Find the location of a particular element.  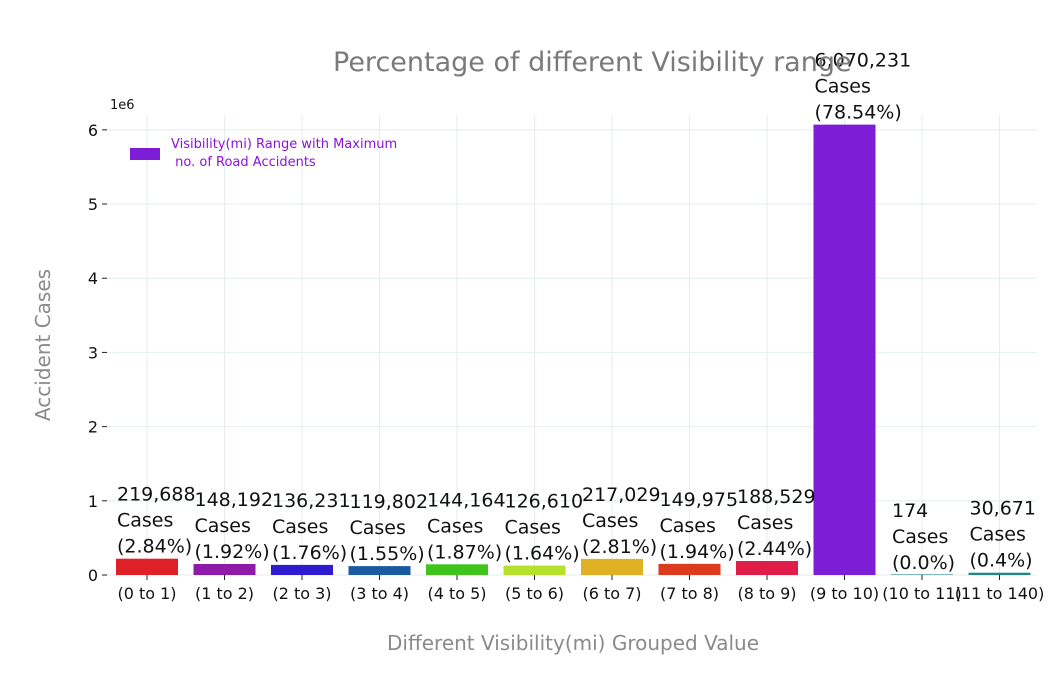

legend-label-line1: Visibility(mi) Range with Maximum is located at coordinates (284, 144).